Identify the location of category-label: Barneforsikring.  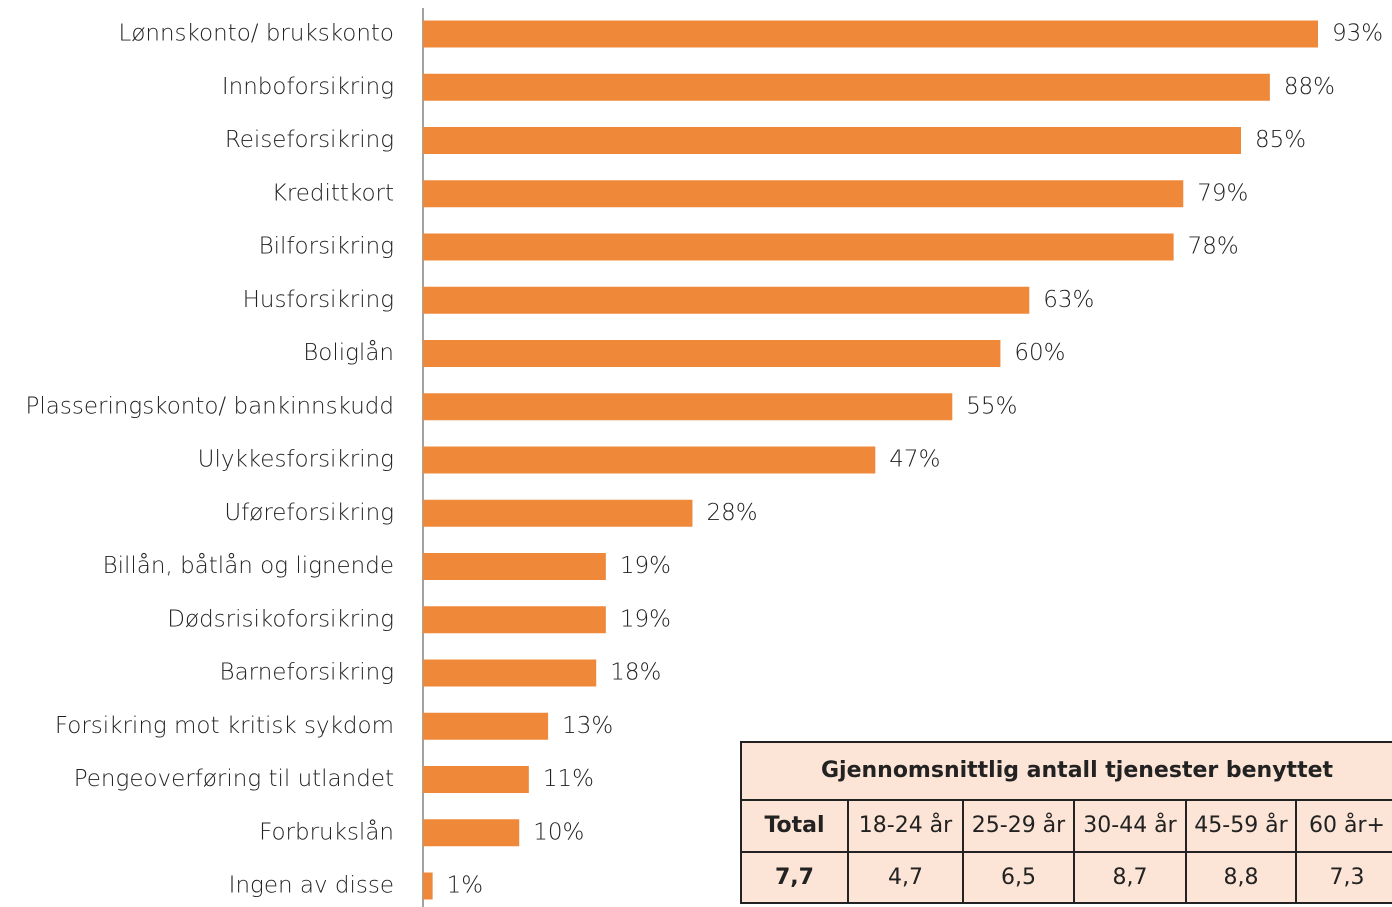
(307, 673).